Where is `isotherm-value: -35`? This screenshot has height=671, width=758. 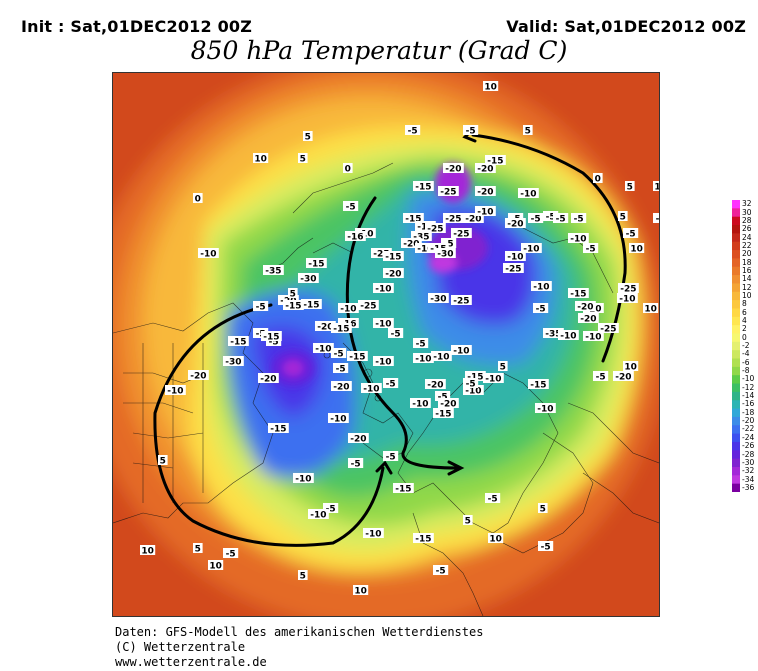
isotherm-value: -35 is located at coordinates (421, 237).